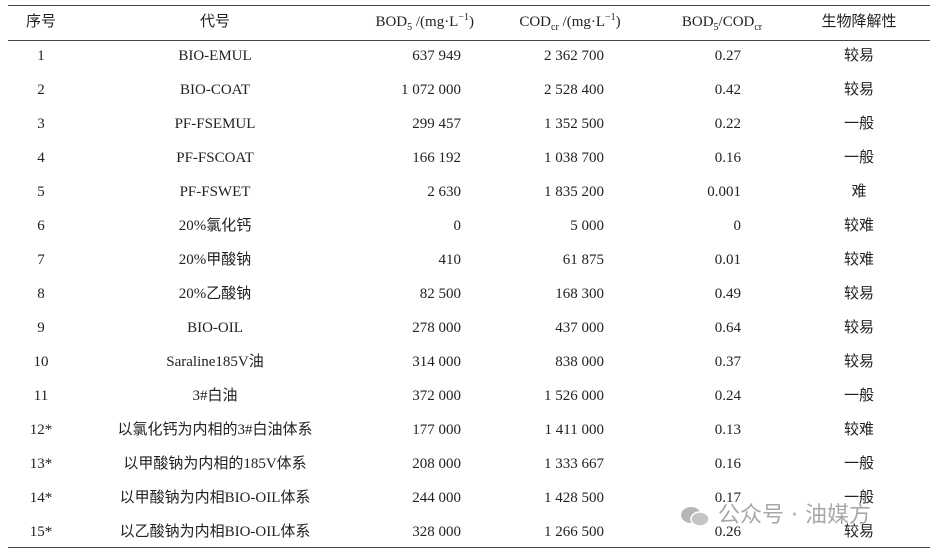  What do you see at coordinates (215, 498) in the screenshot?
I see `table-cell: 以甲酸钠为内相BIO-OIL体系` at bounding box center [215, 498].